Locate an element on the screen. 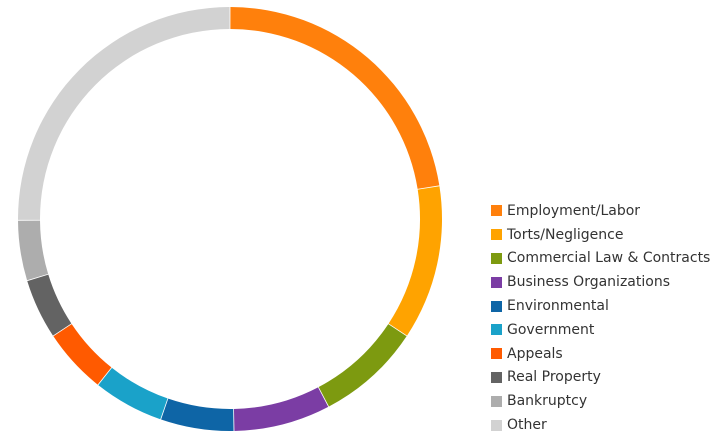 Image resolution: width=727 pixels, height=437 pixels. legend-item-appeals: Appeals is located at coordinates (600, 354).